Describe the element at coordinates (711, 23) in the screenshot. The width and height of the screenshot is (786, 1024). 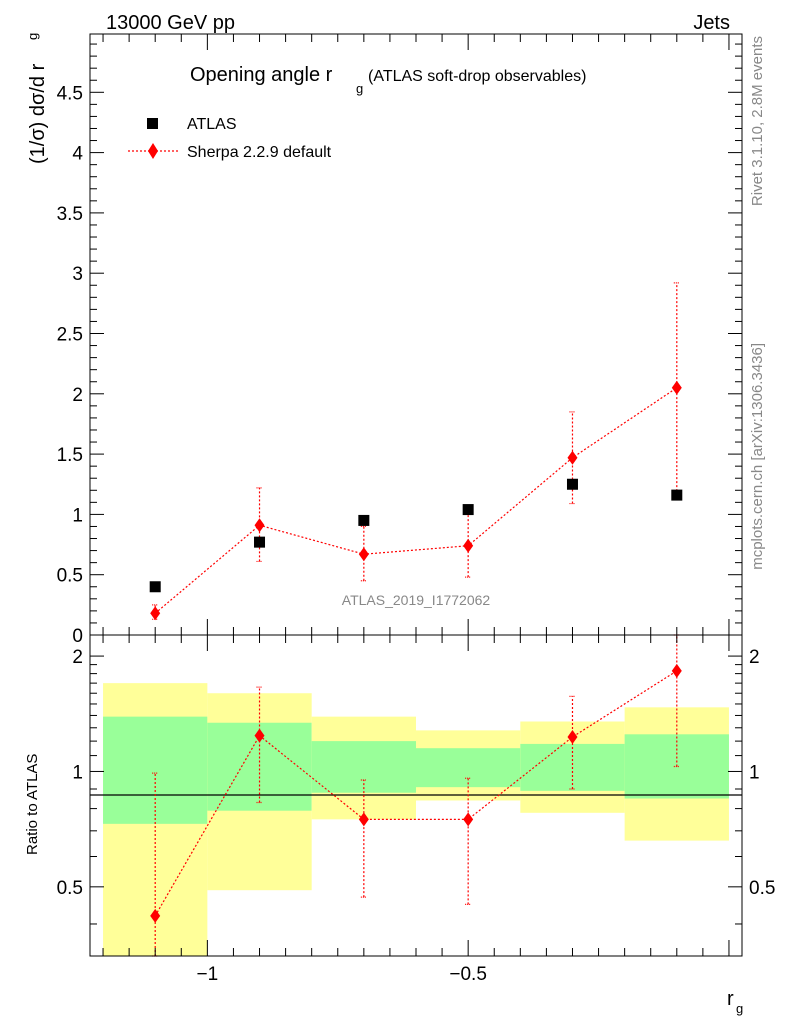
I see `header-process-label: Jets` at that location.